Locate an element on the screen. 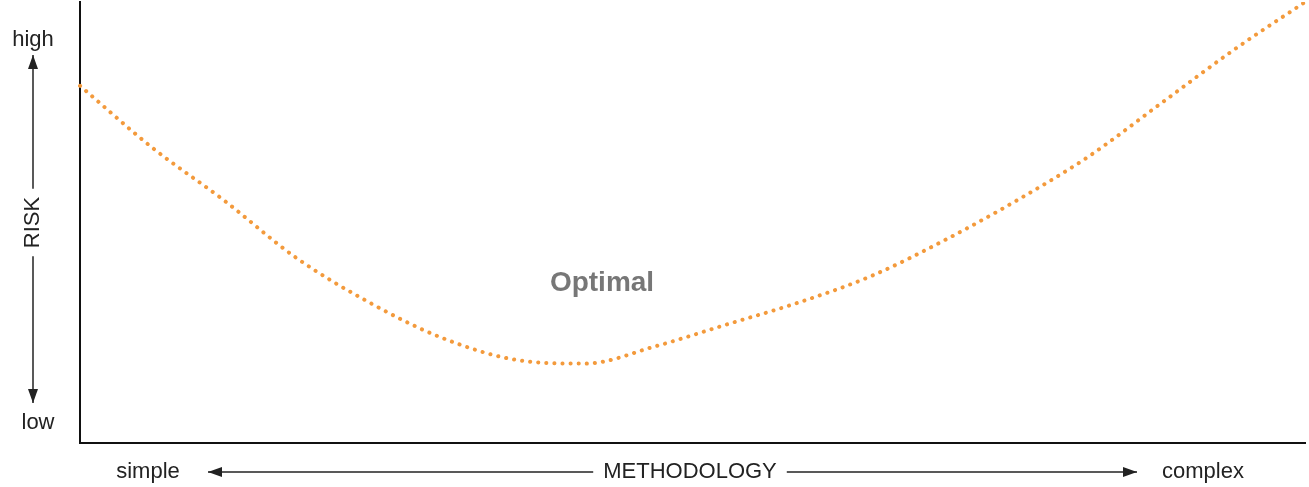 Image resolution: width=1309 pixels, height=487 pixels. y-axis-title: RISK is located at coordinates (32, 222).